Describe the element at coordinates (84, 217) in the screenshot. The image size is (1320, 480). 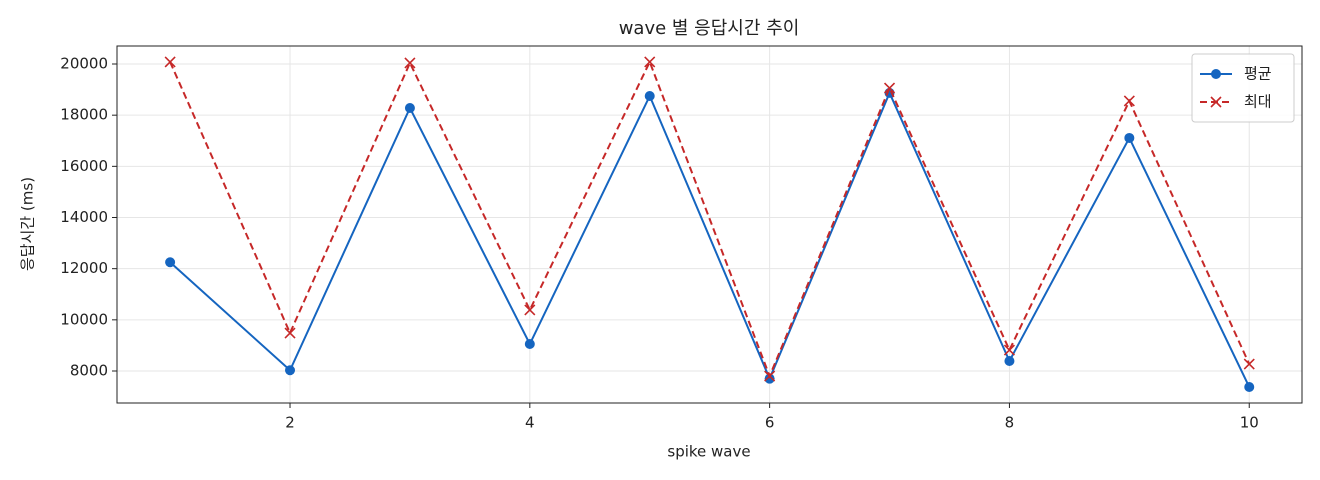
I see `y-tick-label: 14000` at that location.